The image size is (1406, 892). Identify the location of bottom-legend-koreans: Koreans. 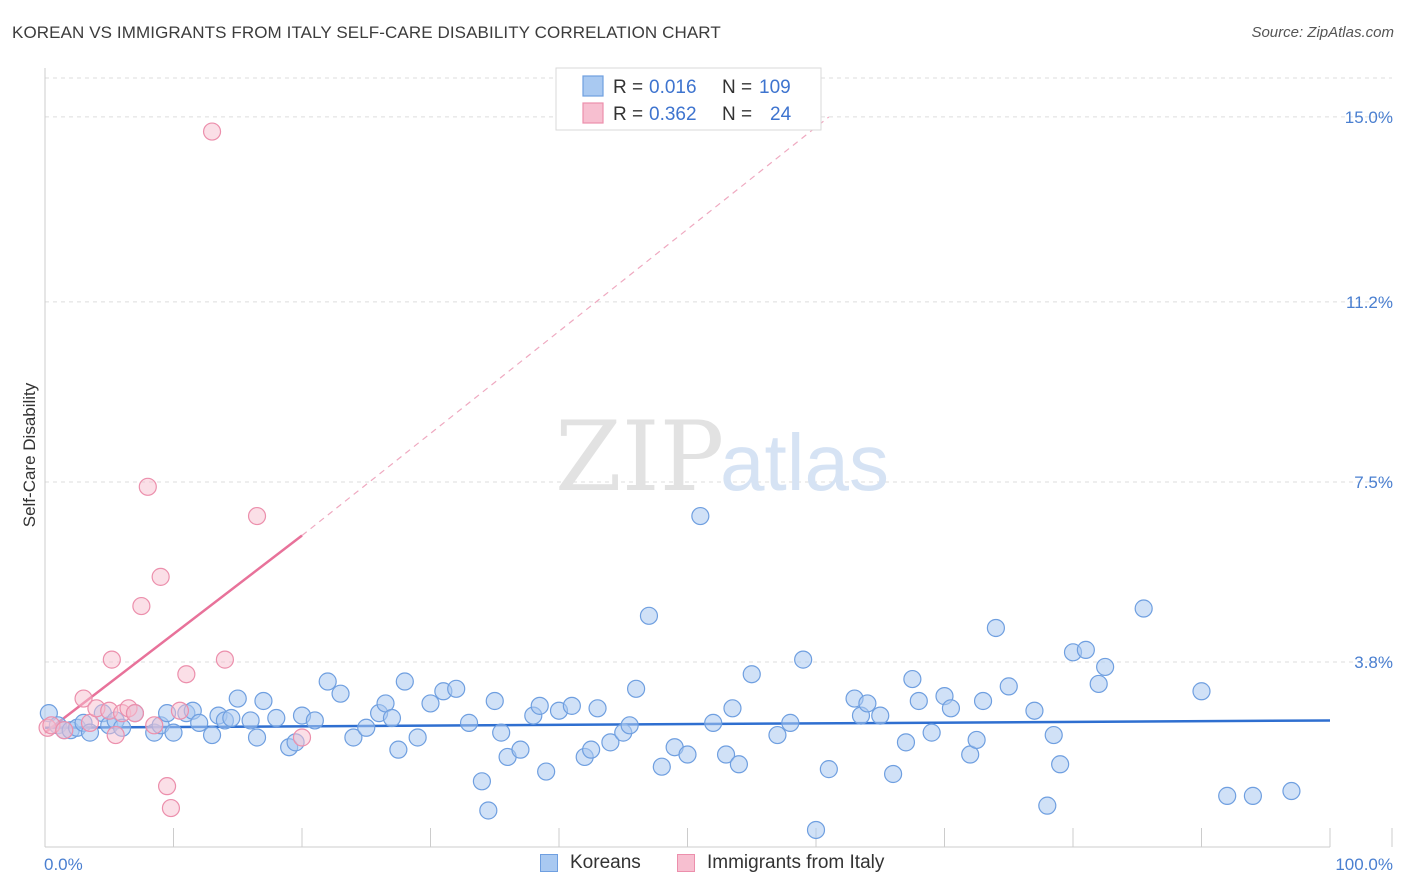
(590, 863).